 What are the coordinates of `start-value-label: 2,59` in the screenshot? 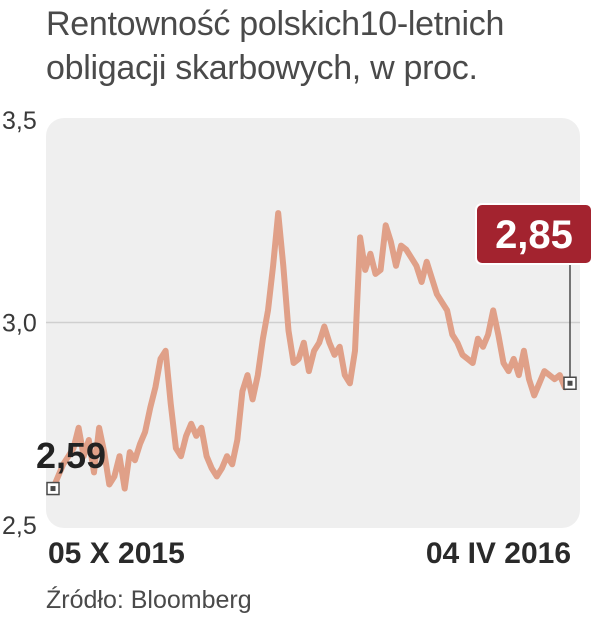 It's located at (71, 455).